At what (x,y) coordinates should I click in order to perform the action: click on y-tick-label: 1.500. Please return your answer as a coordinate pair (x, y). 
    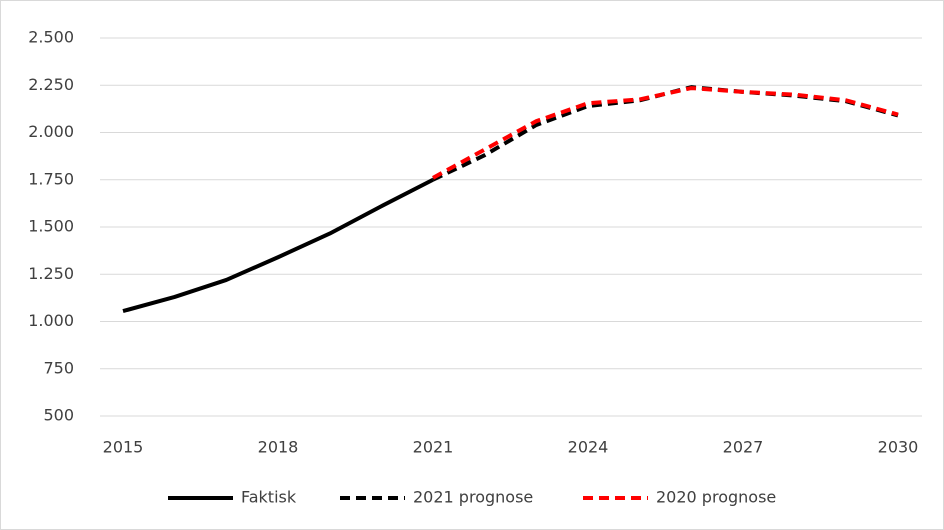
    Looking at the image, I should click on (51, 226).